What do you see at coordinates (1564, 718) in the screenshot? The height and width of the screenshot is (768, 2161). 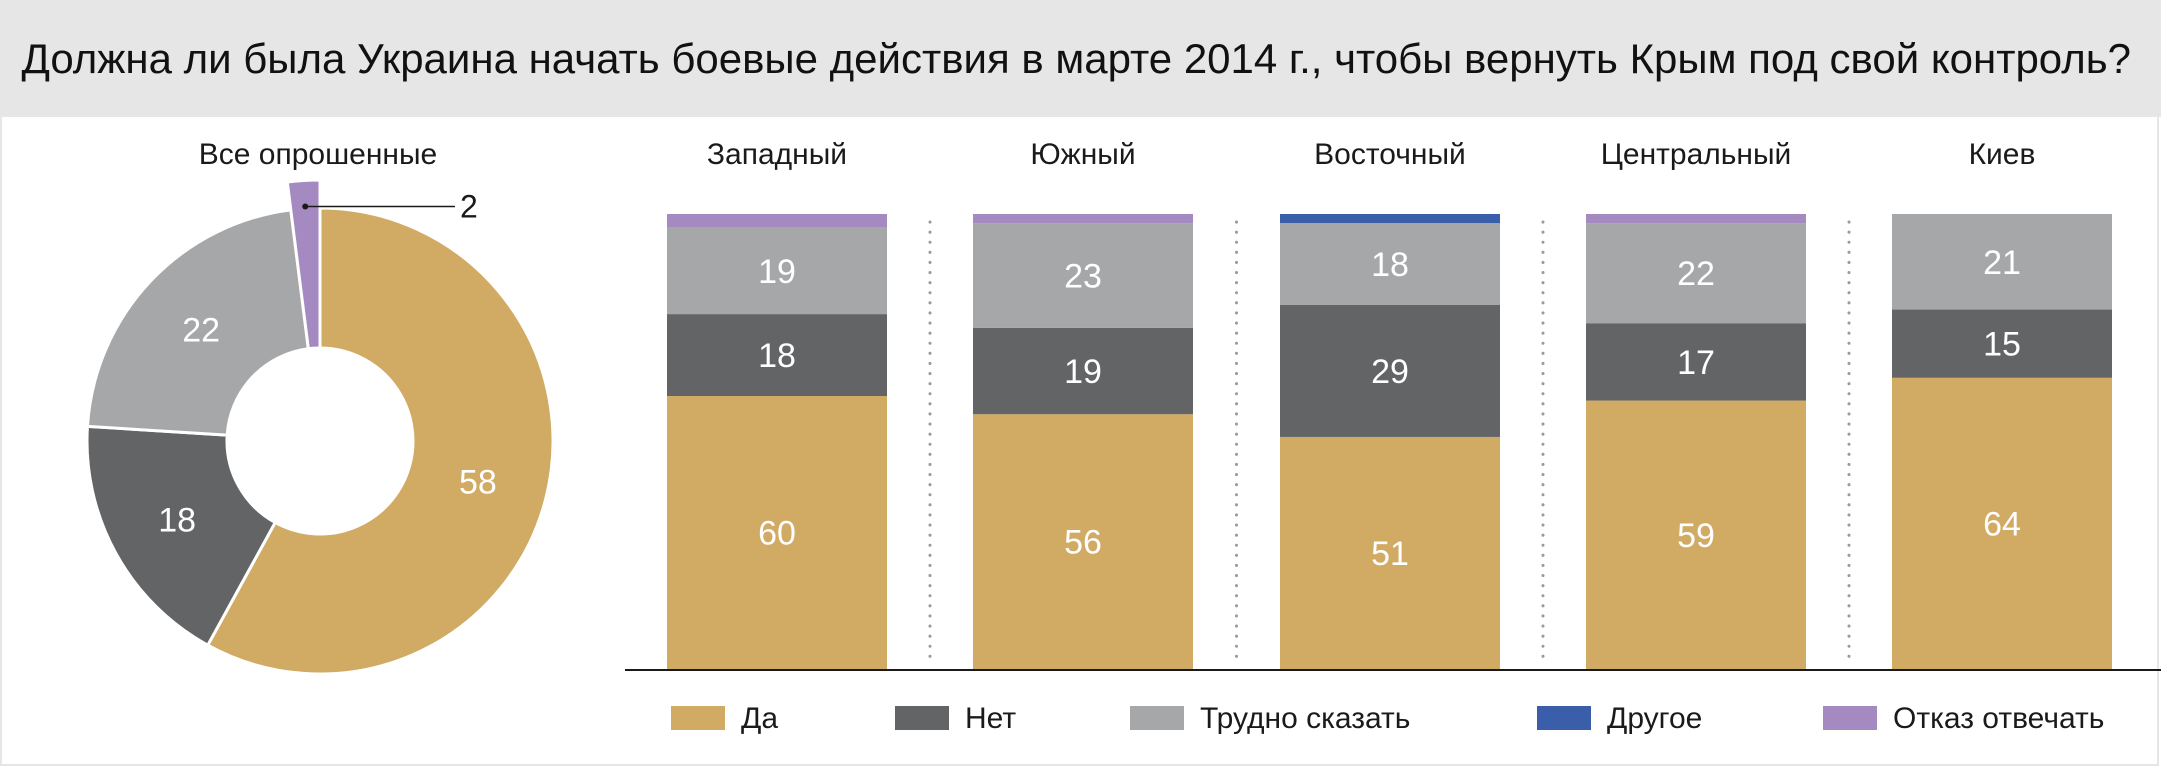 I see `legend-swatch-другое` at bounding box center [1564, 718].